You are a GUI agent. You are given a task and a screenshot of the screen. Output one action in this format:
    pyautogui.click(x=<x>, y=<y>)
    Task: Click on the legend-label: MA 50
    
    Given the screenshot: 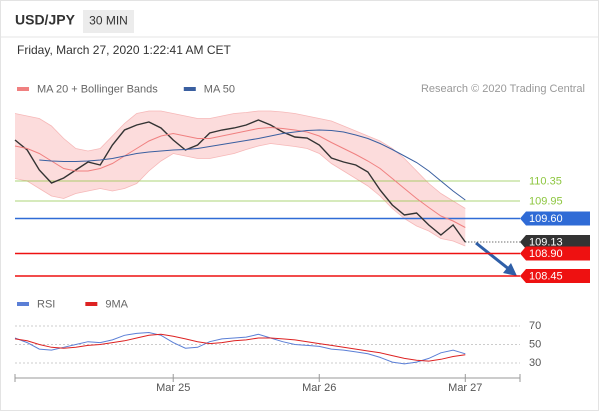 What is the action you would take?
    pyautogui.click(x=219, y=89)
    